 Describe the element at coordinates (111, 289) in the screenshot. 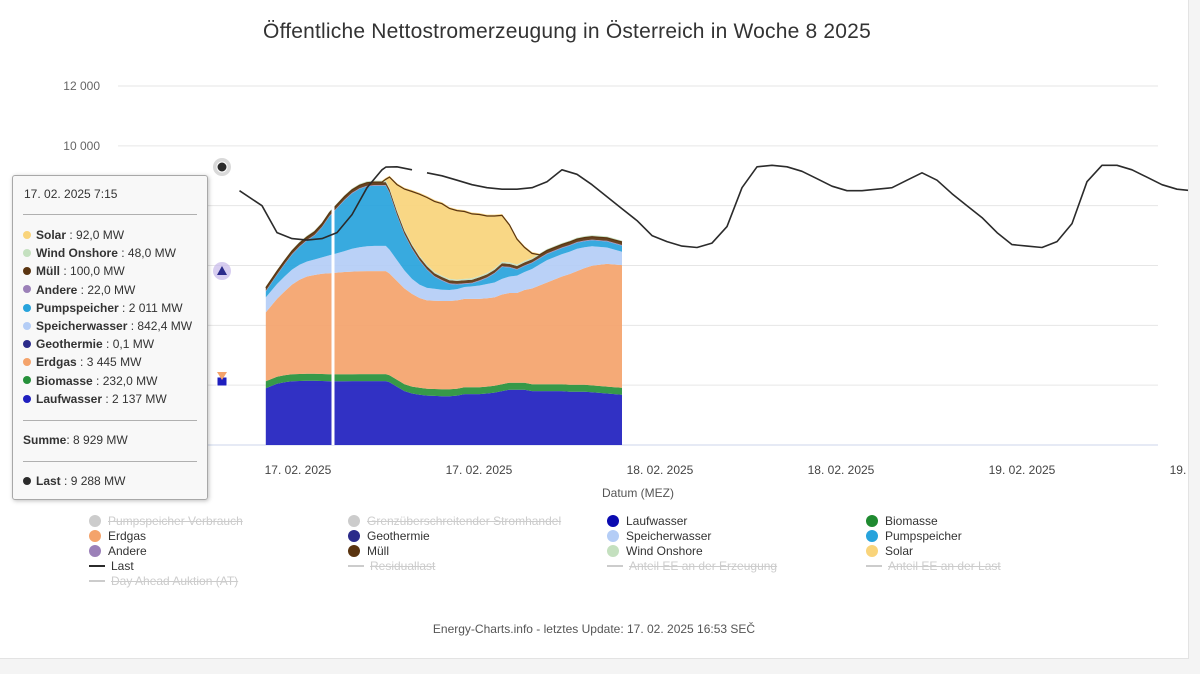

I see `tooltip-series-value: 22,0 MW` at that location.